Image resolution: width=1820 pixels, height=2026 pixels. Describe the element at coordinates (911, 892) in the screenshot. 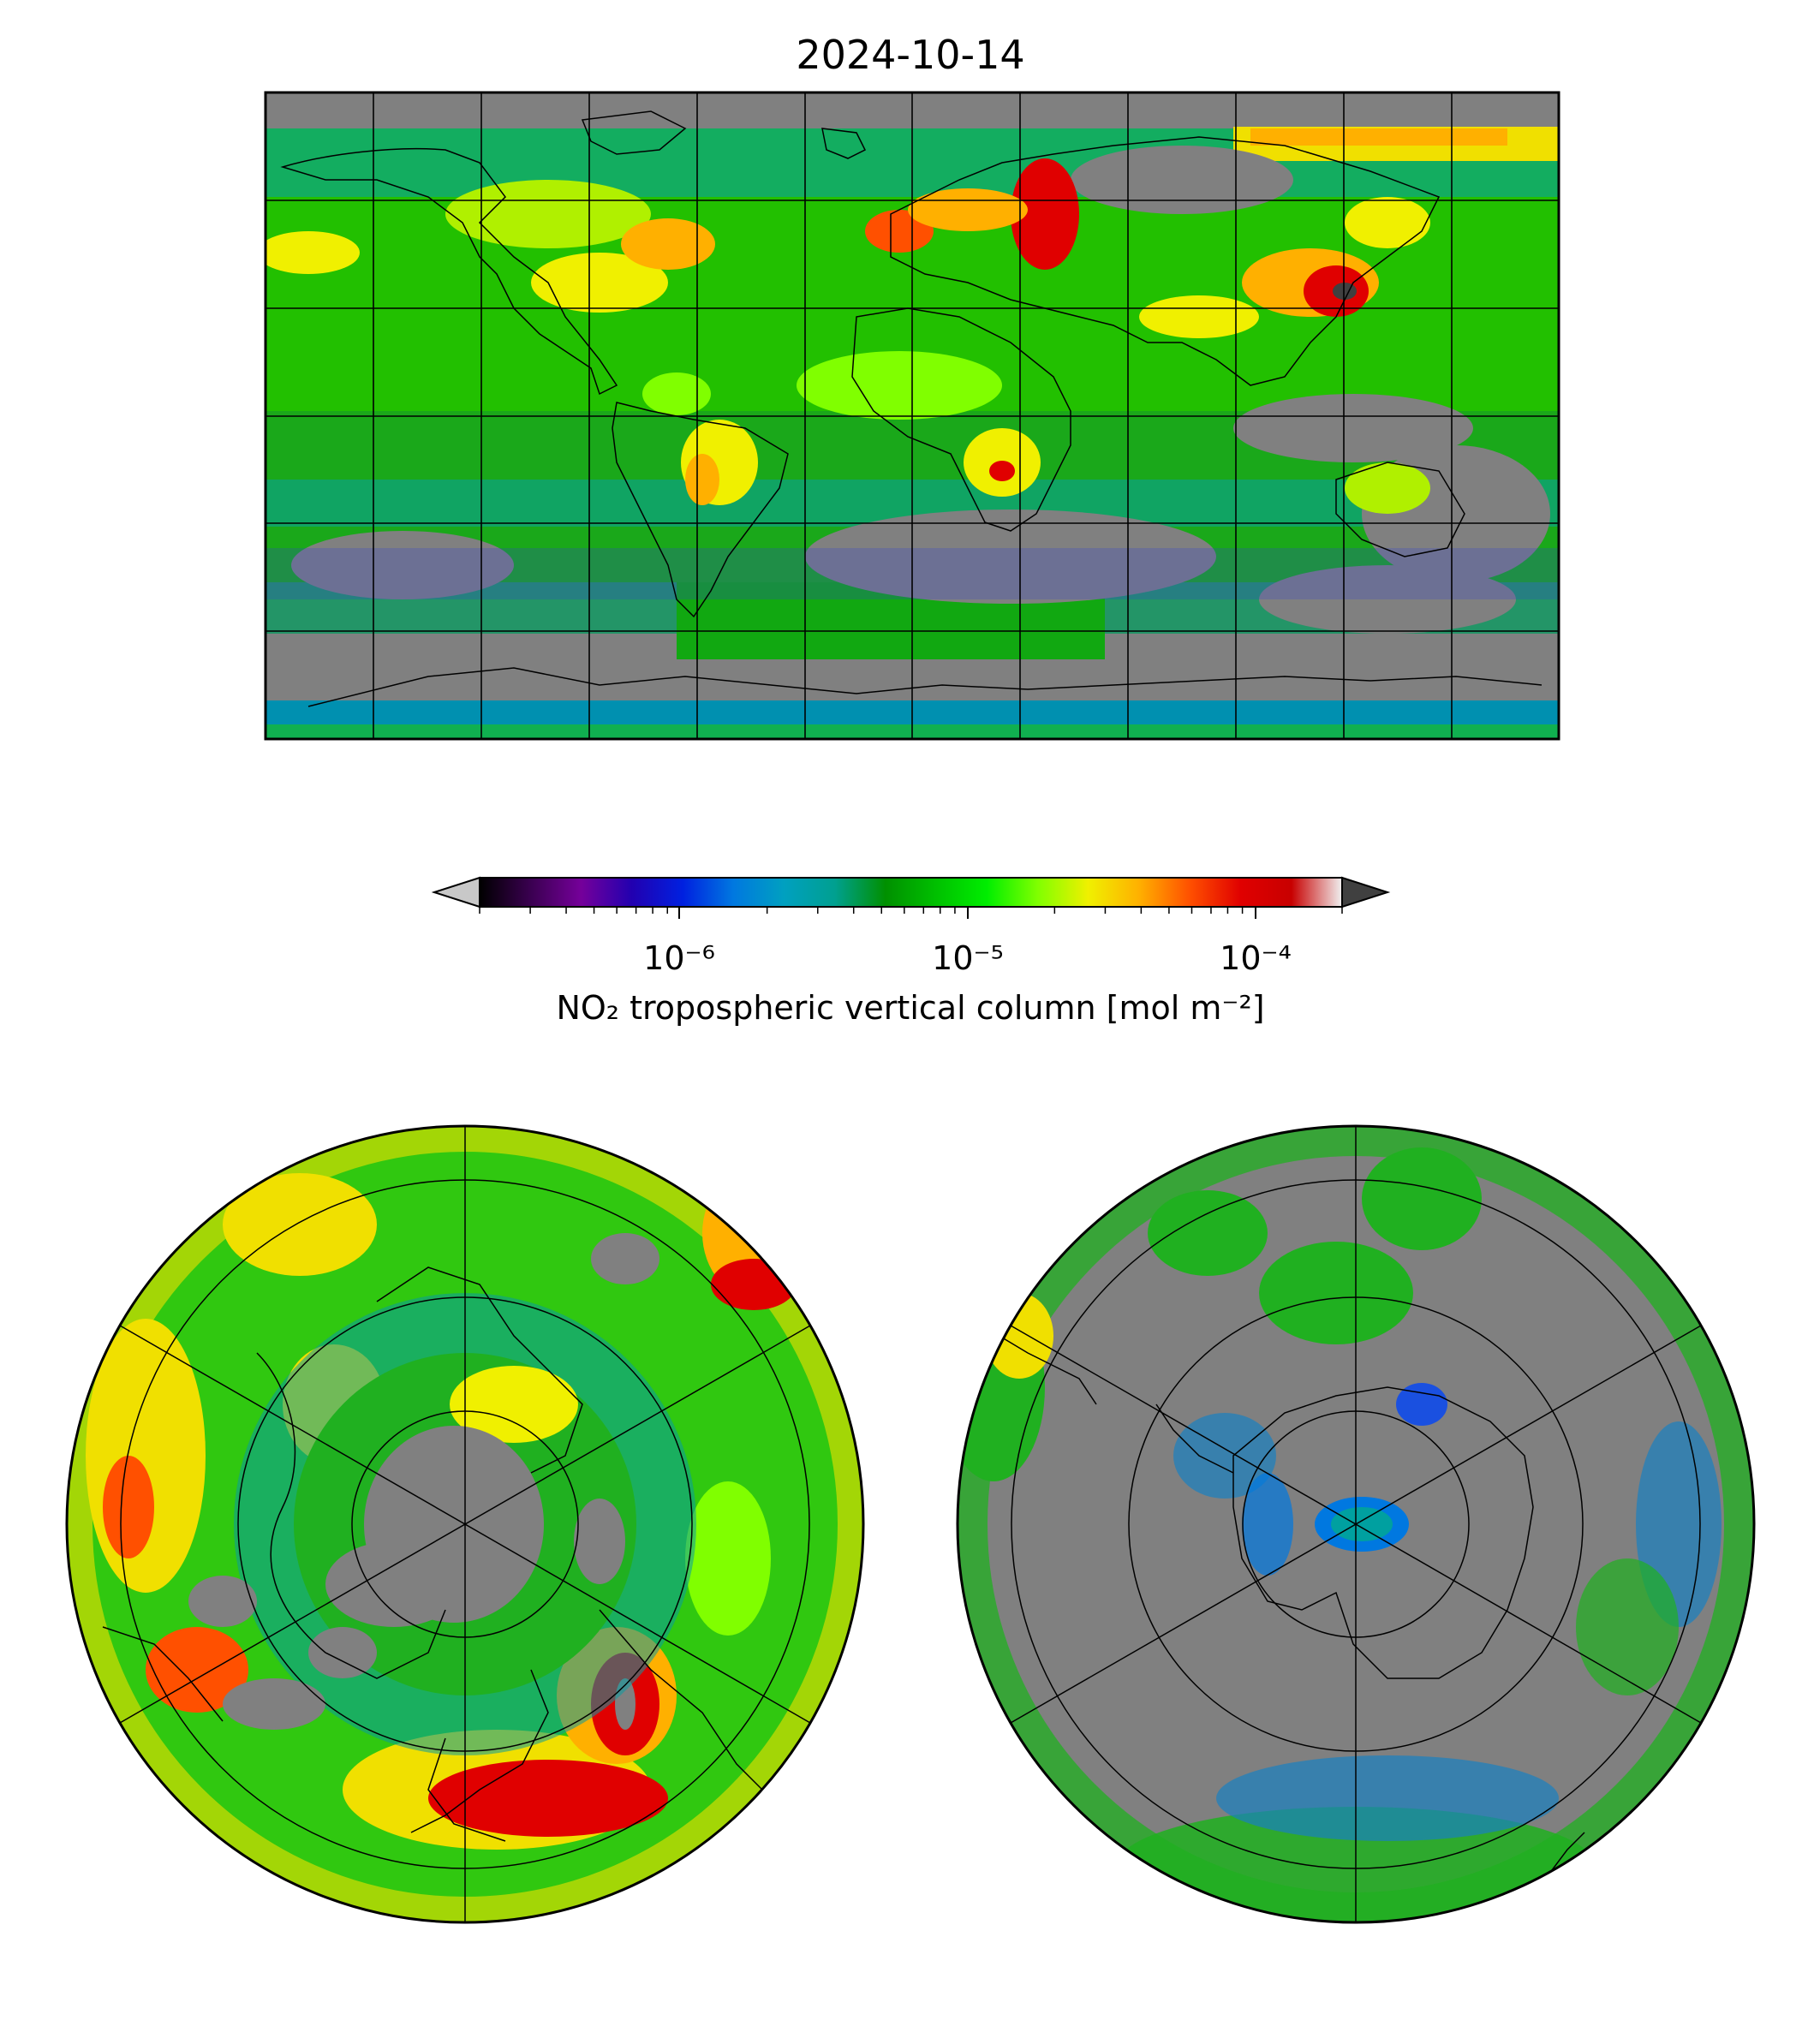

I see `colorbar-gradient` at that location.